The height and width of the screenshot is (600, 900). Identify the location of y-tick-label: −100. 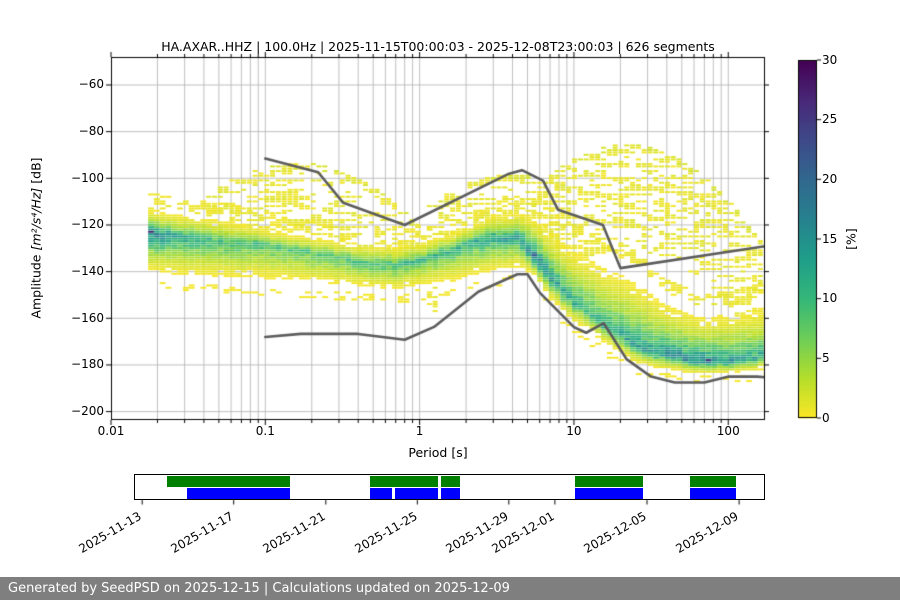
(87, 177).